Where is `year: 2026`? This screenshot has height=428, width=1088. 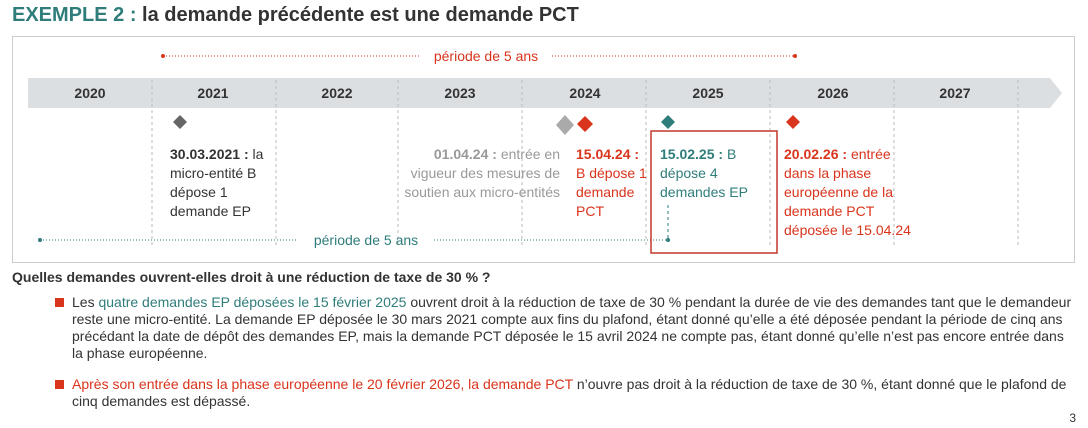
year: 2026 is located at coordinates (832, 93).